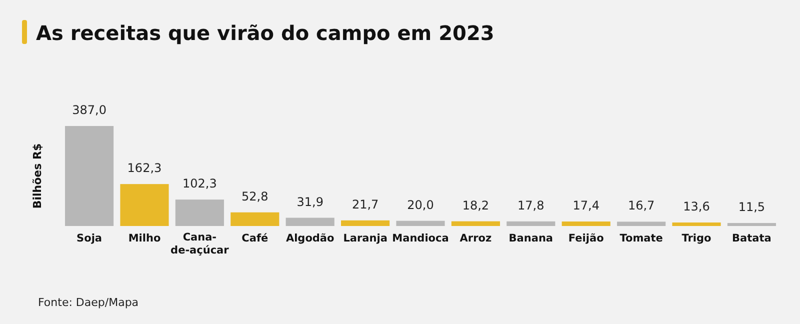  What do you see at coordinates (586, 205) in the screenshot?
I see `data-label: 17,4` at bounding box center [586, 205].